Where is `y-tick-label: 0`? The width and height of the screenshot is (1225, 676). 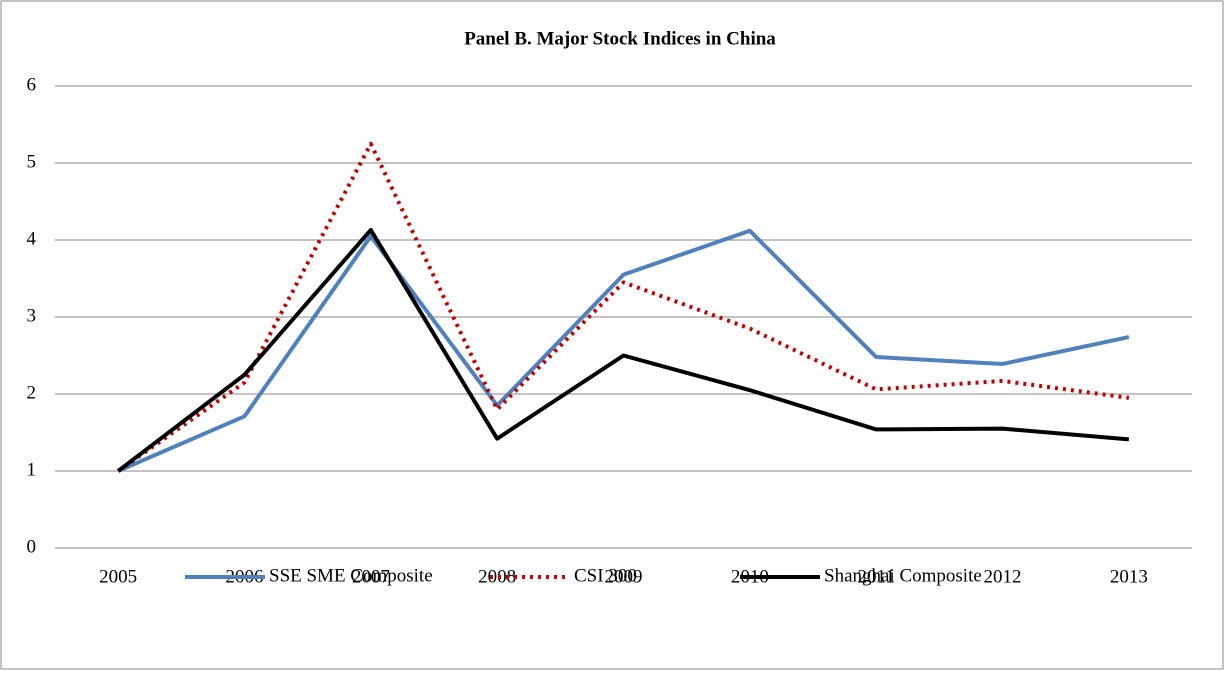 y-tick-label: 0 is located at coordinates (32, 546).